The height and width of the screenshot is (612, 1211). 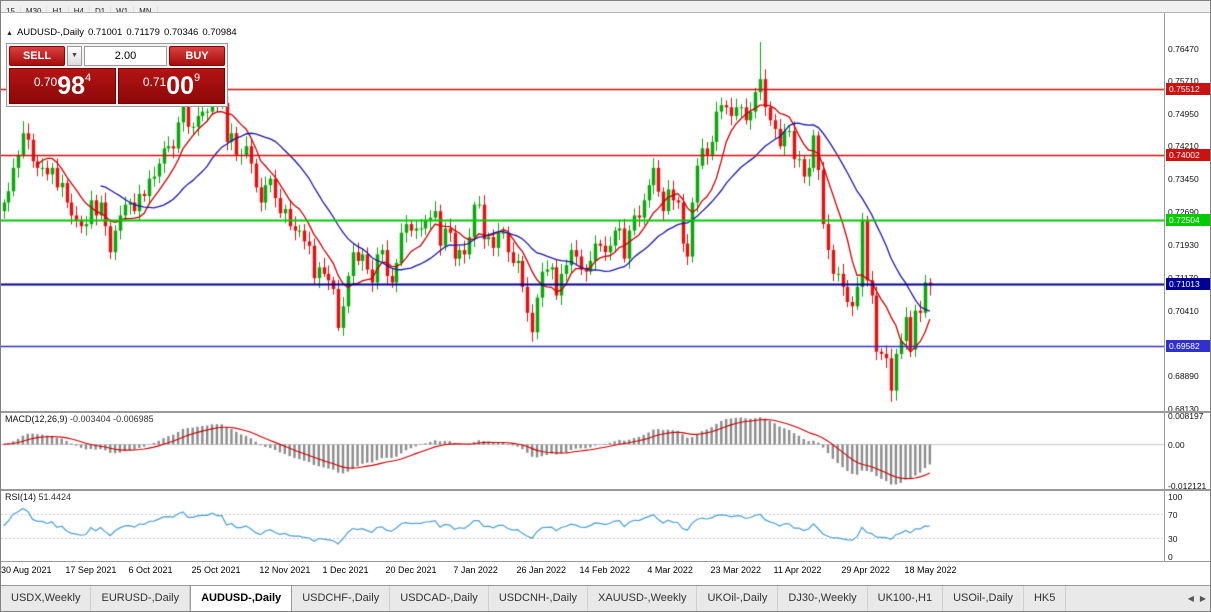 What do you see at coordinates (865, 570) in the screenshot?
I see `date-tick-label: 29 Apr 2022` at bounding box center [865, 570].